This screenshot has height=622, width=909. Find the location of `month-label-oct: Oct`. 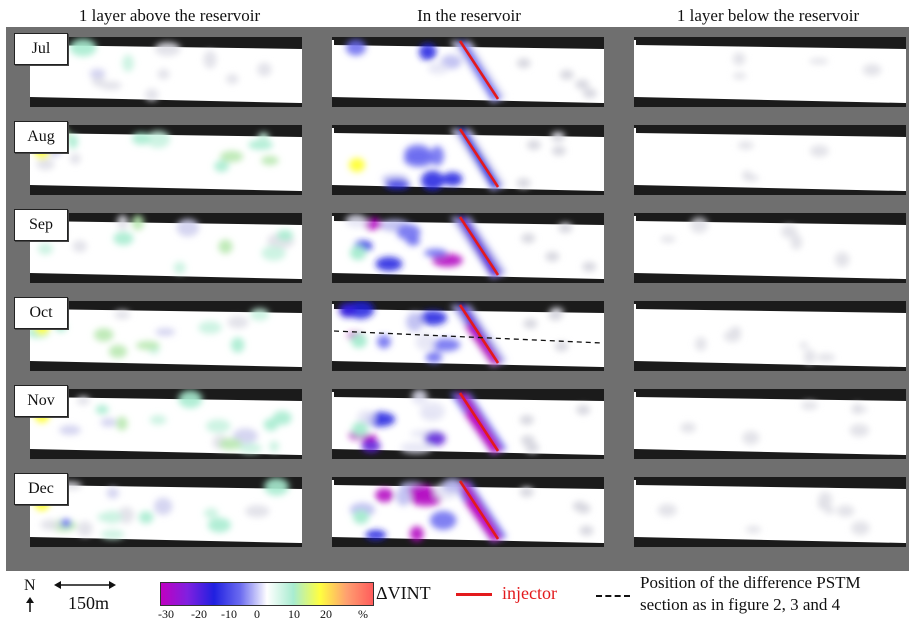

month-label-oct: Oct is located at coordinates (41, 313).